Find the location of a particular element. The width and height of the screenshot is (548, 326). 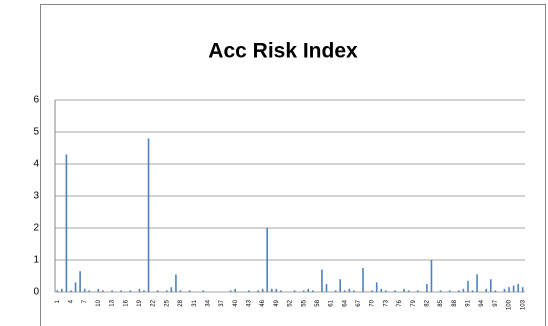

x-tick-label: 49 is located at coordinates (277, 302).